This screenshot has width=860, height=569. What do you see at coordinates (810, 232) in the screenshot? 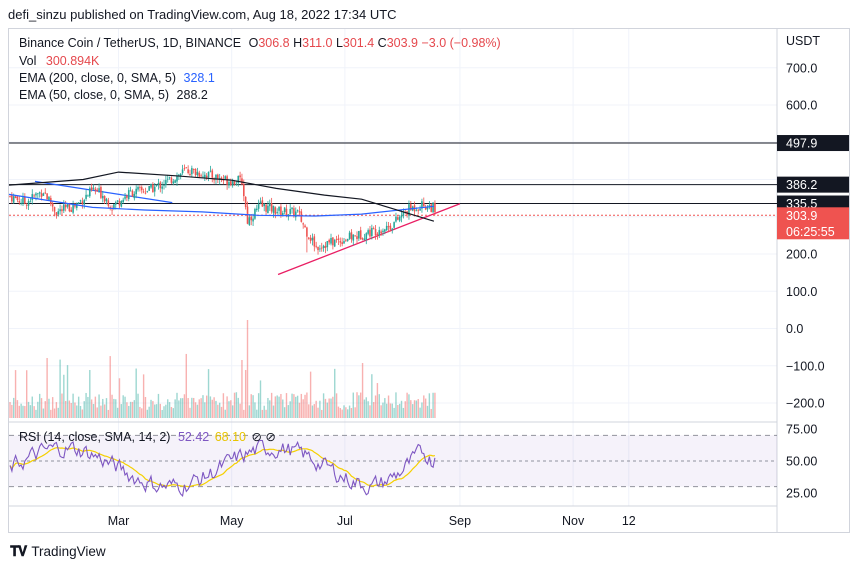
I see `current-price-countdown: 06:25:55` at bounding box center [810, 232].